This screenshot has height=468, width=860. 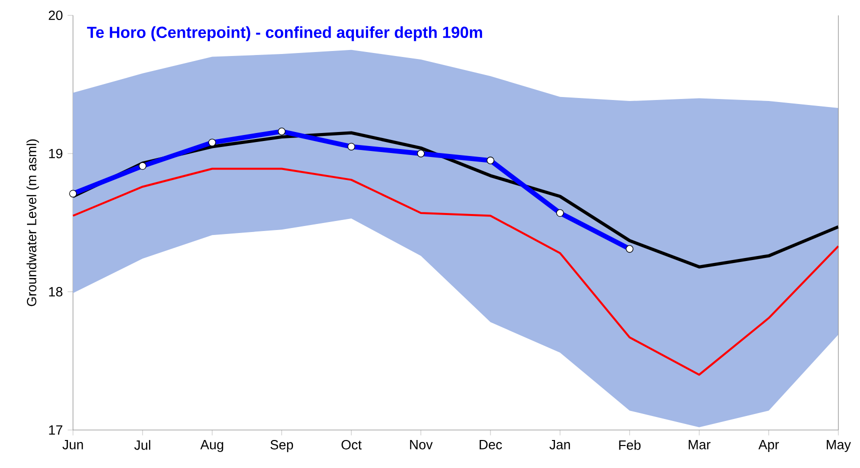 What do you see at coordinates (55, 291) in the screenshot?
I see `y-tick-label: 18` at bounding box center [55, 291].